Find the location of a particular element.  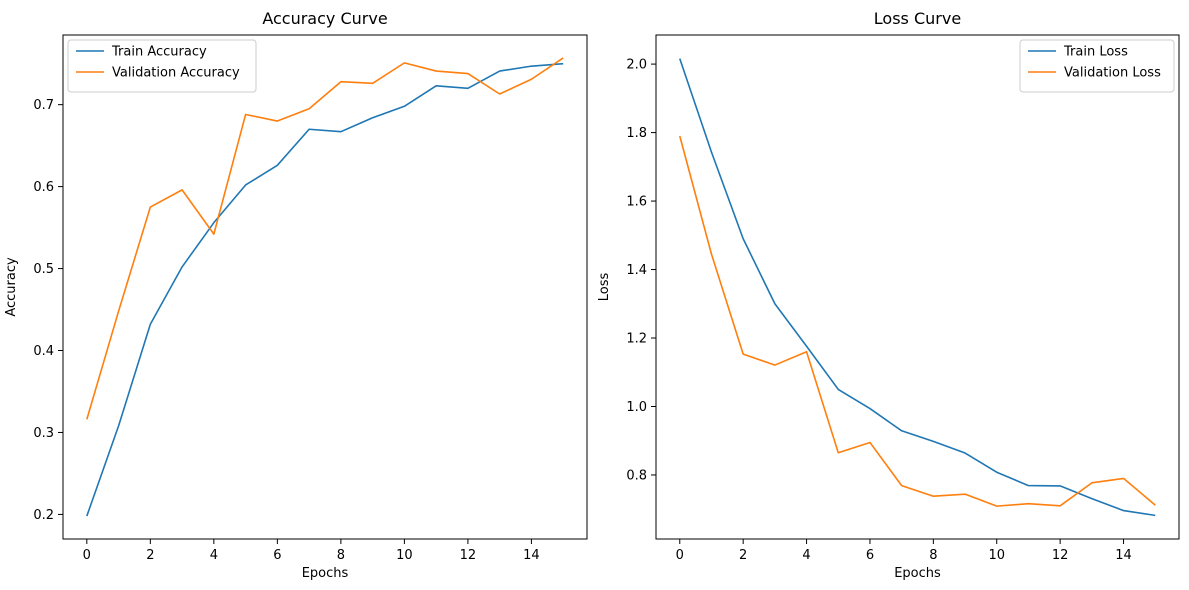

loss-legend-entry: Train Loss is located at coordinates (1095, 52).